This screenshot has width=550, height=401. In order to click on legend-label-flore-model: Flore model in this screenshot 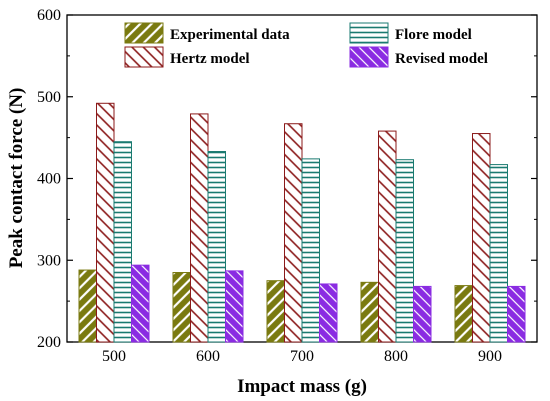, I will do `click(433, 35)`.